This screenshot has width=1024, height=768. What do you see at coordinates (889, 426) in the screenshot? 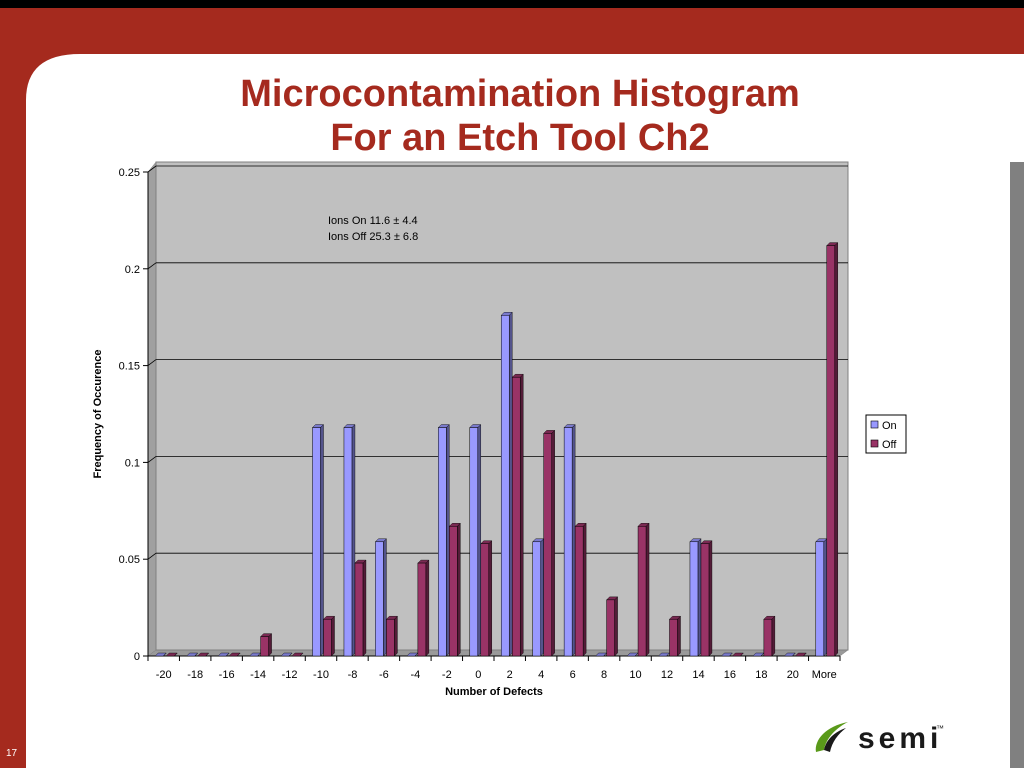
I see `legend-label-on: On` at bounding box center [889, 426].